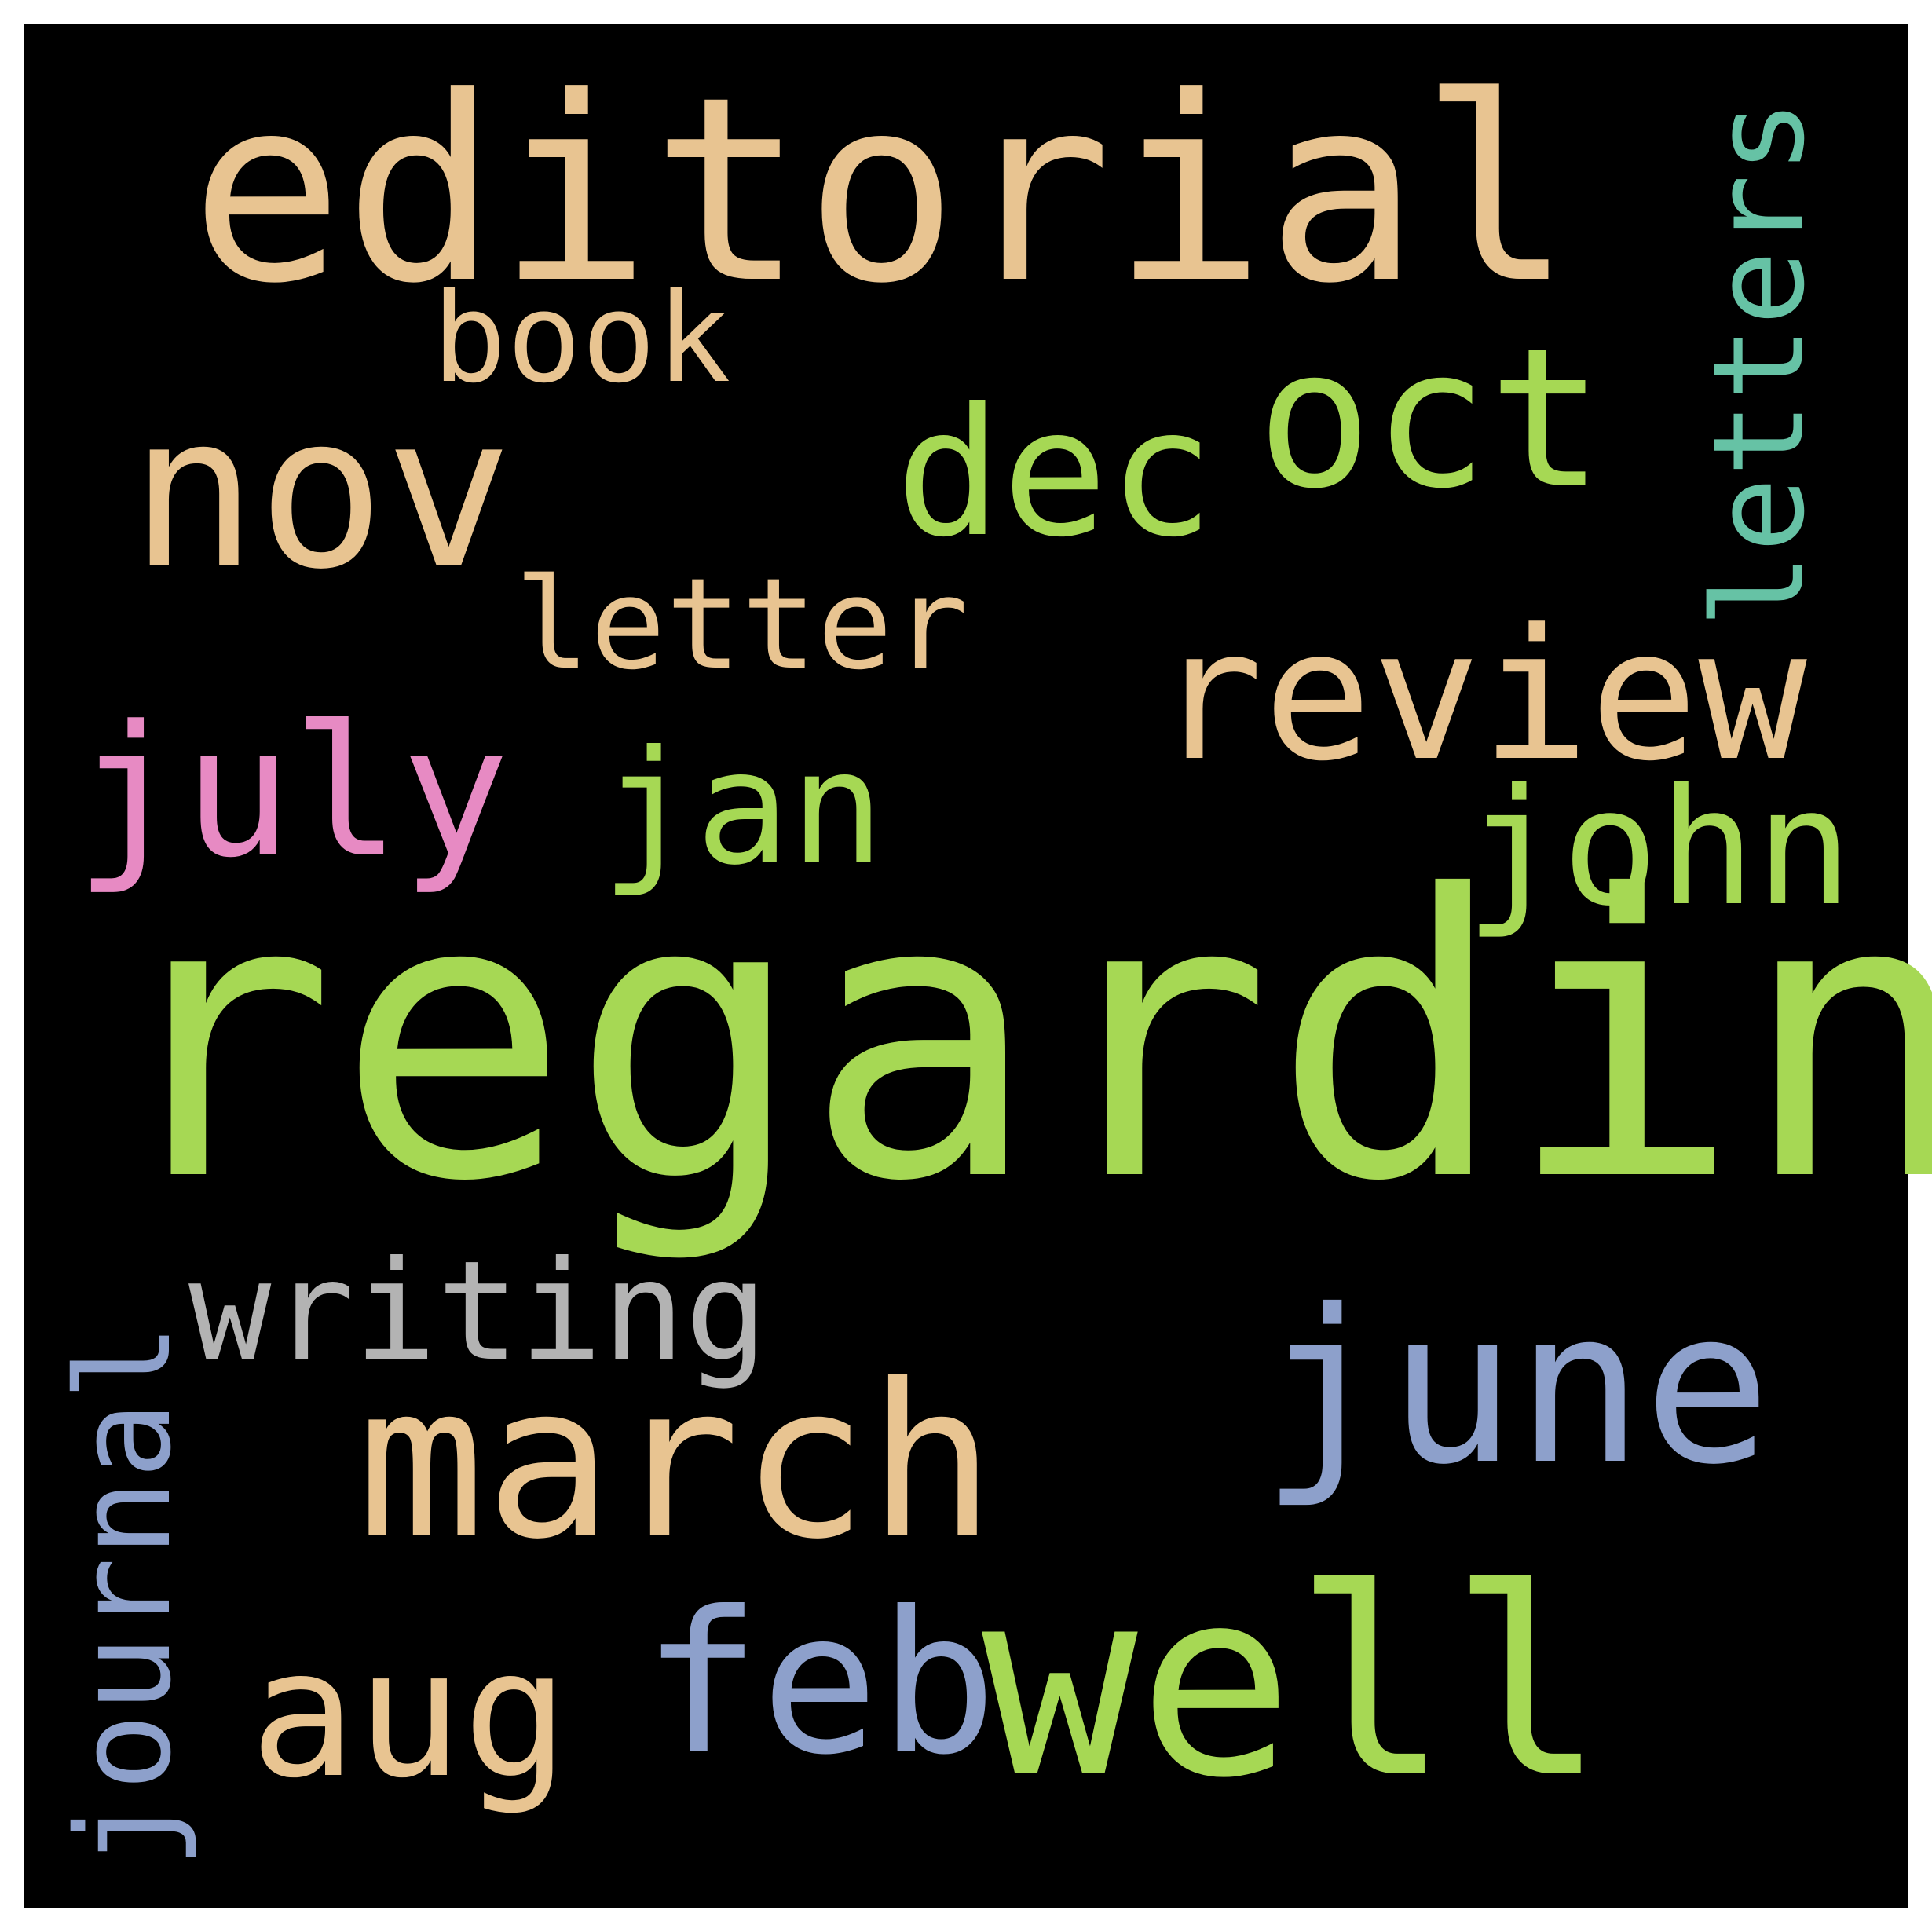 Image resolution: width=1932 pixels, height=1932 pixels. What do you see at coordinates (882, 191) in the screenshot?
I see `word-editorial: editorial` at bounding box center [882, 191].